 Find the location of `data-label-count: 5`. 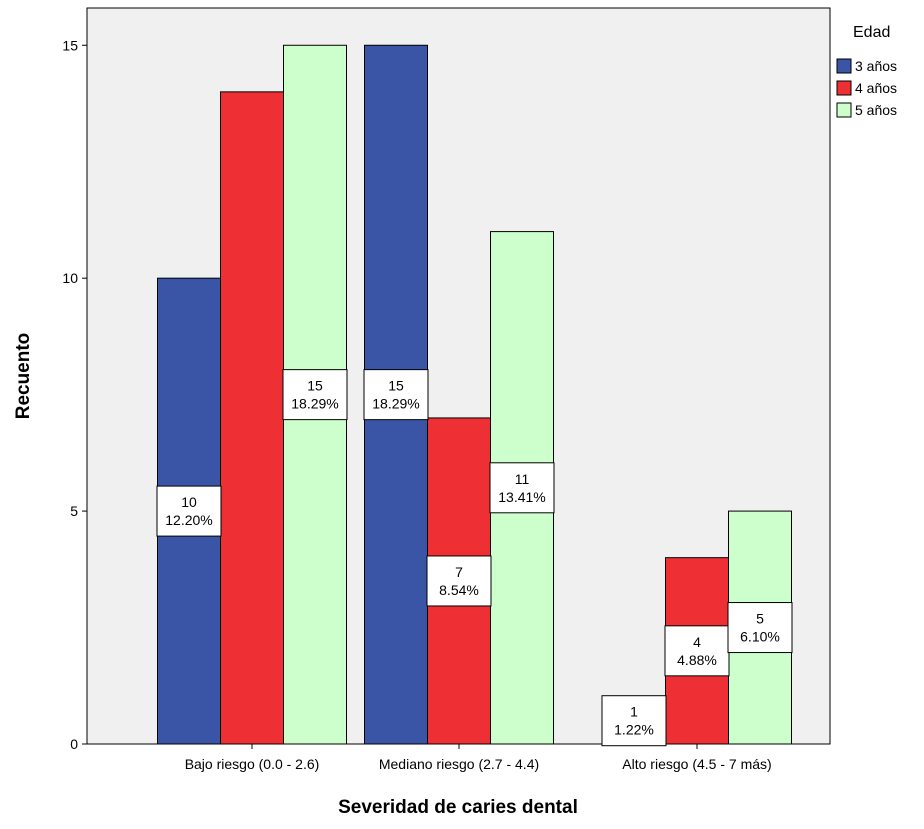

data-label-count: 5 is located at coordinates (760, 619).